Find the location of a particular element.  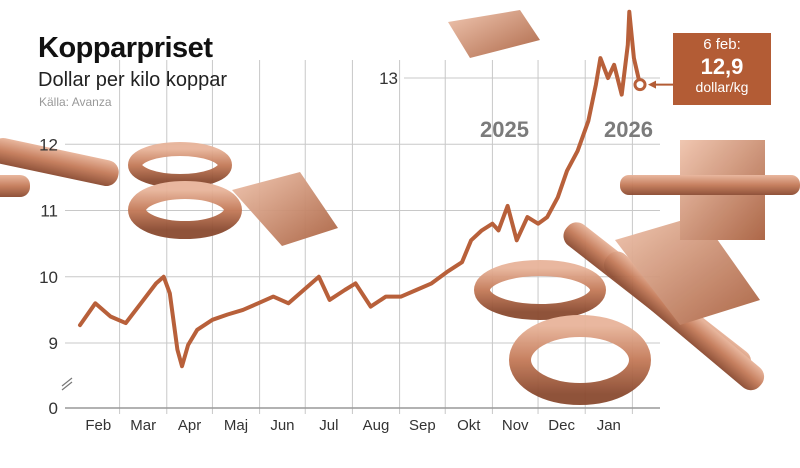

chart-title: Kopparpriset is located at coordinates (125, 48).